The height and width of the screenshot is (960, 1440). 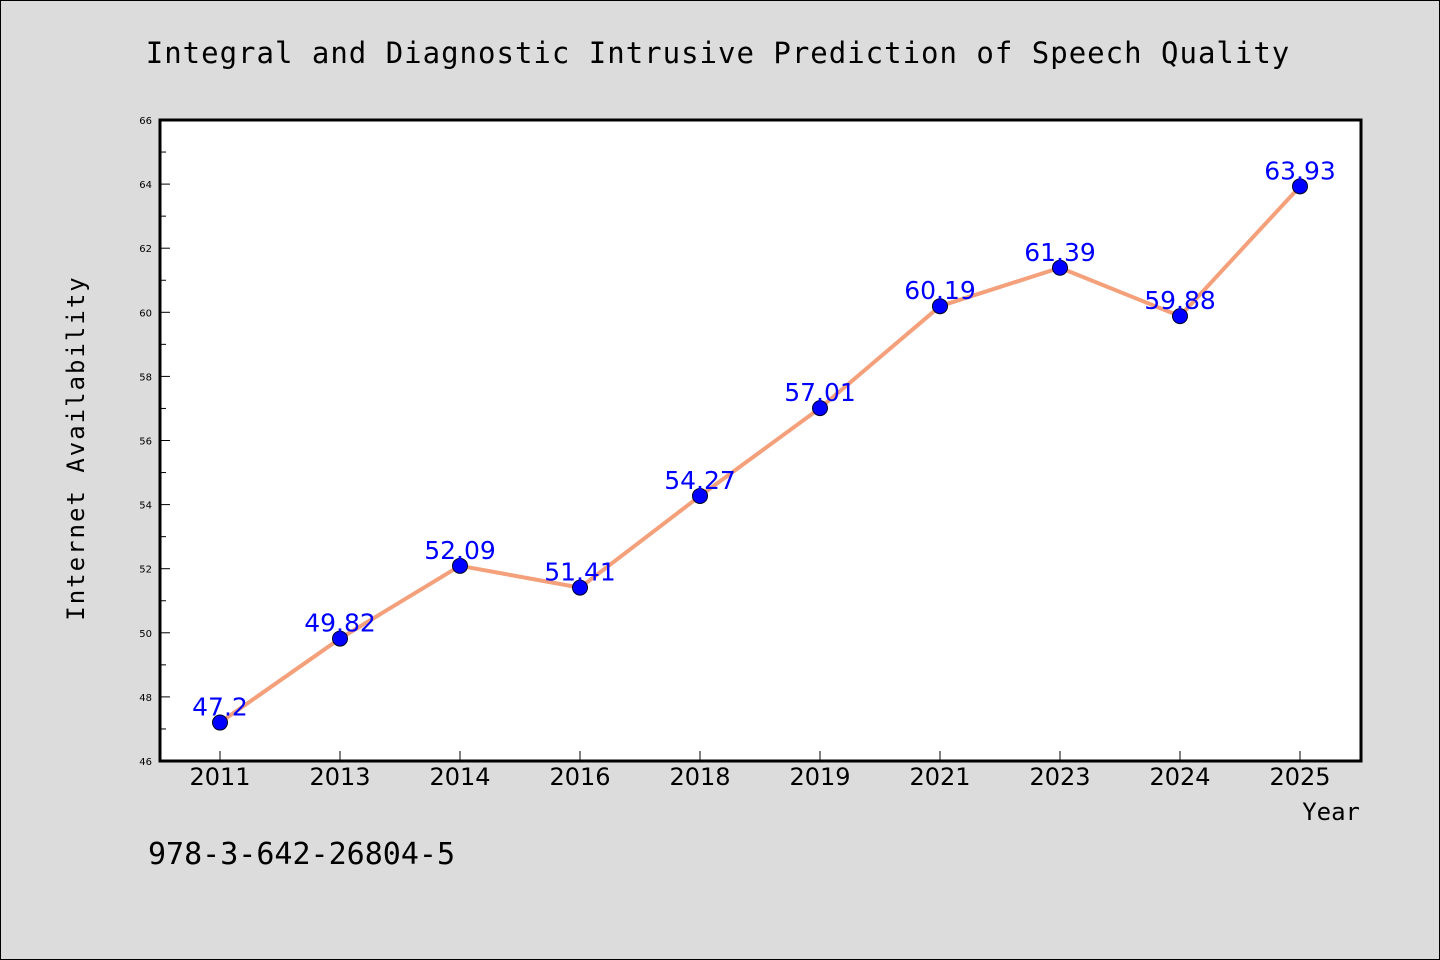 What do you see at coordinates (1299, 777) in the screenshot?
I see `x-tick-label: 2025` at bounding box center [1299, 777].